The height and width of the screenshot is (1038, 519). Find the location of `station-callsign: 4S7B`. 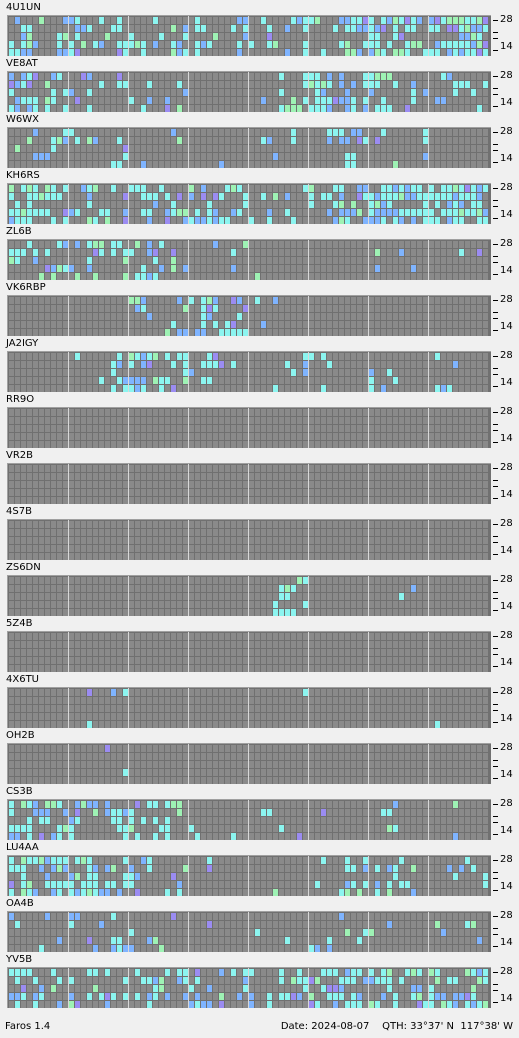

station-callsign: 4S7B is located at coordinates (19, 511).